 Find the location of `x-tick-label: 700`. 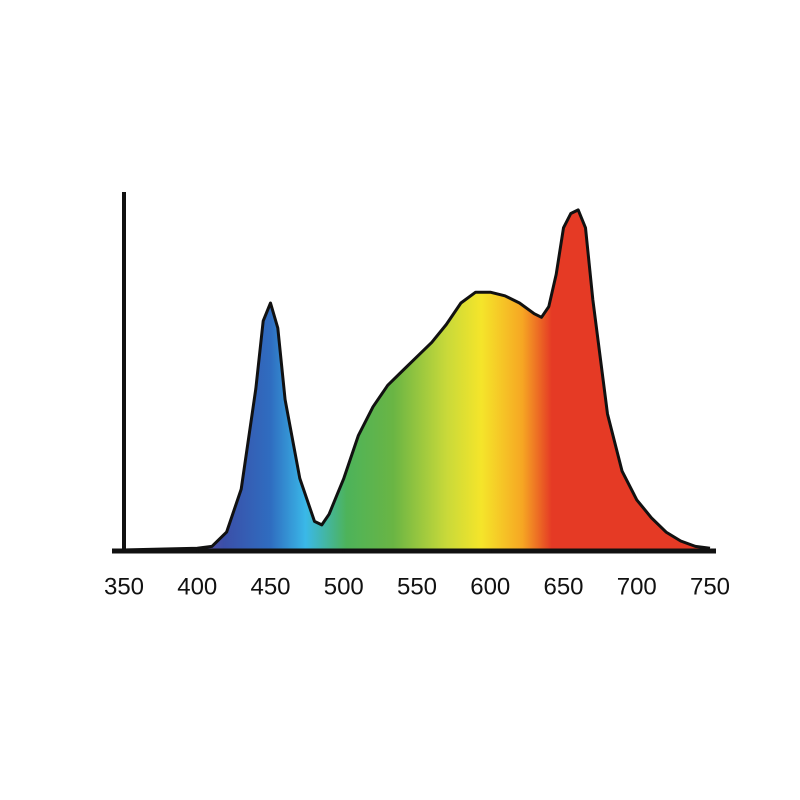

x-tick-label: 700 is located at coordinates (637, 586).